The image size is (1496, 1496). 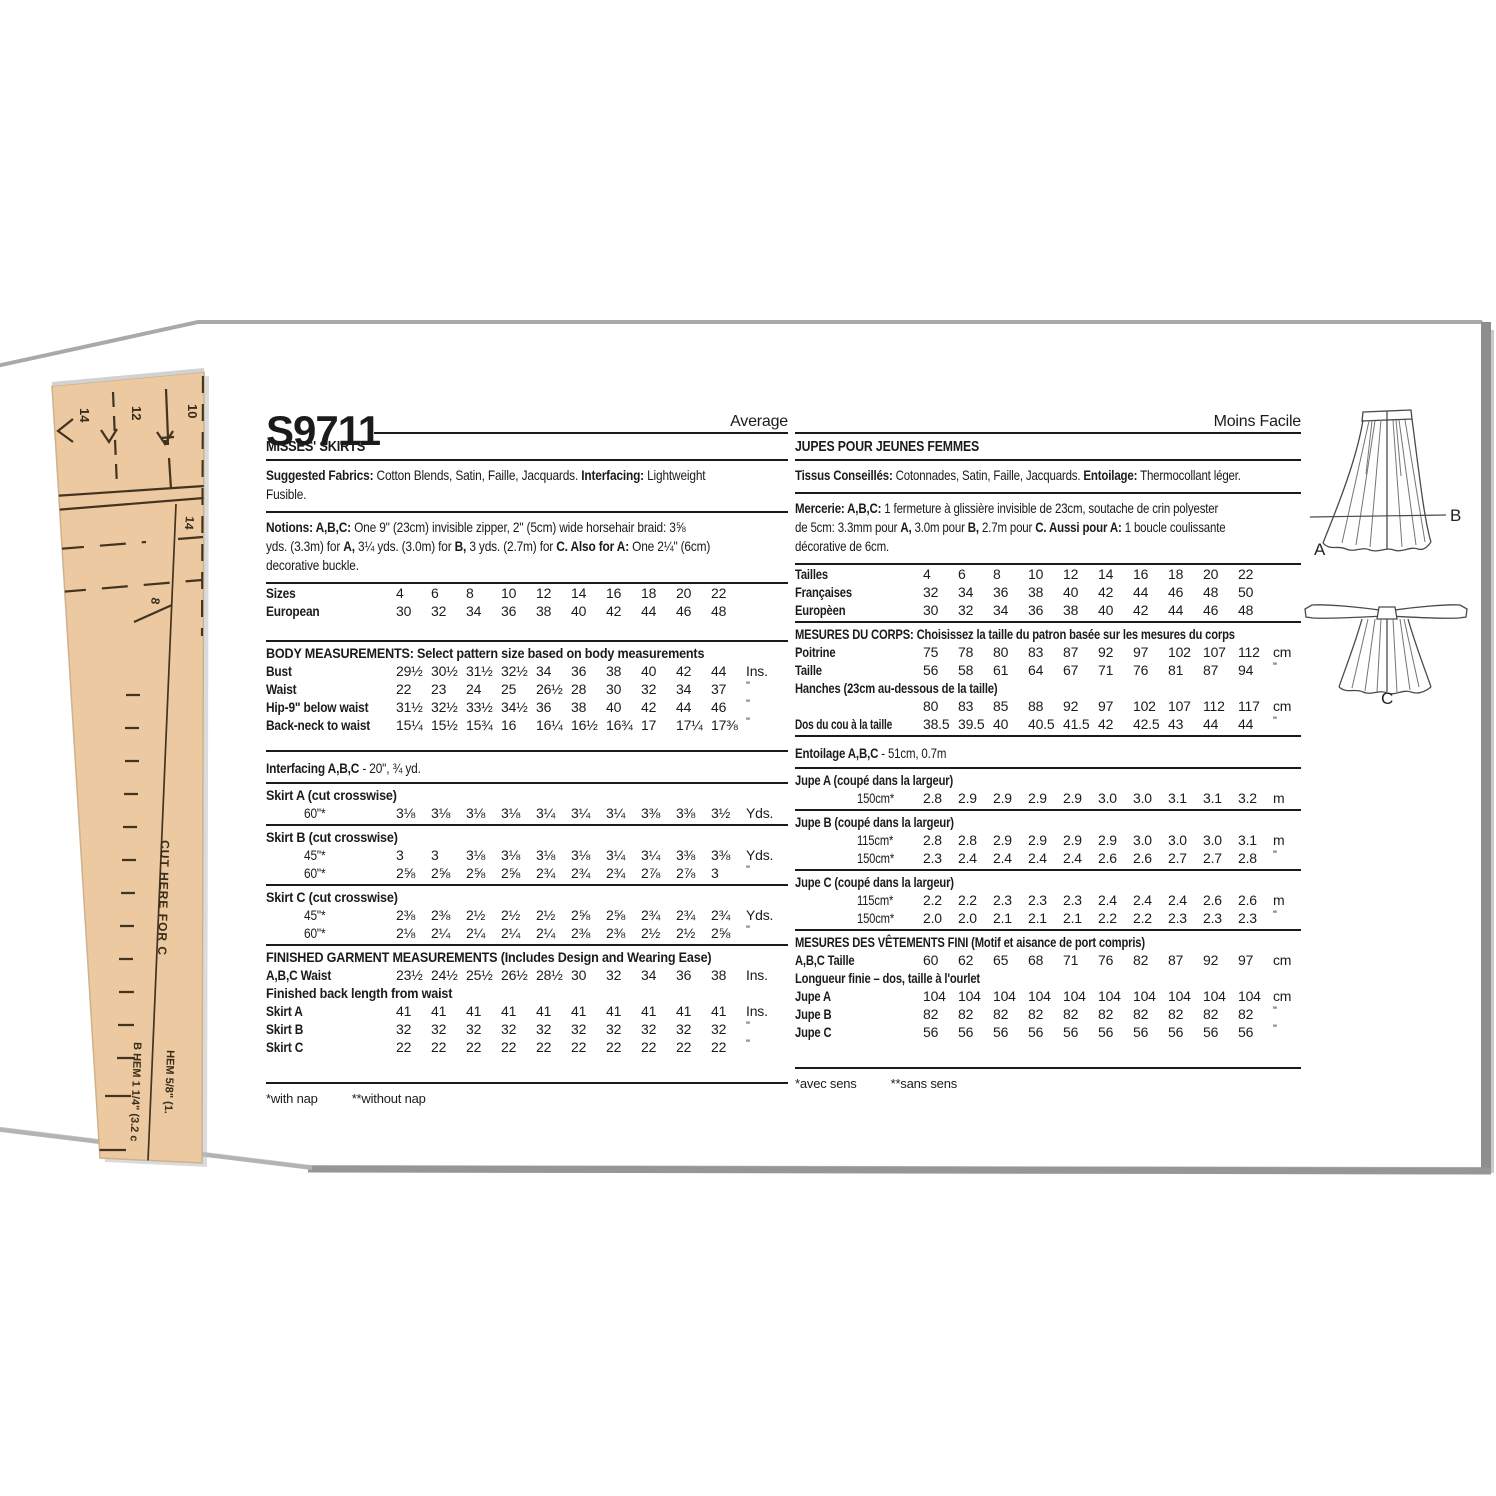 I want to click on measurement-cell: 39.5, so click(x=971, y=724).